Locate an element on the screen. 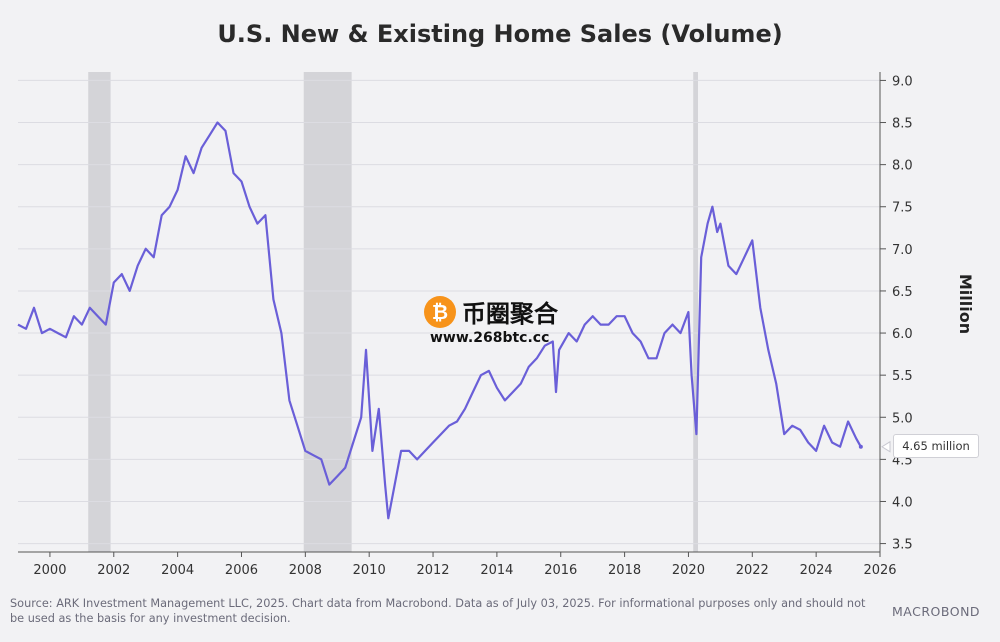 The width and height of the screenshot is (1000, 642). y-tick-label: 6.0 is located at coordinates (902, 334).